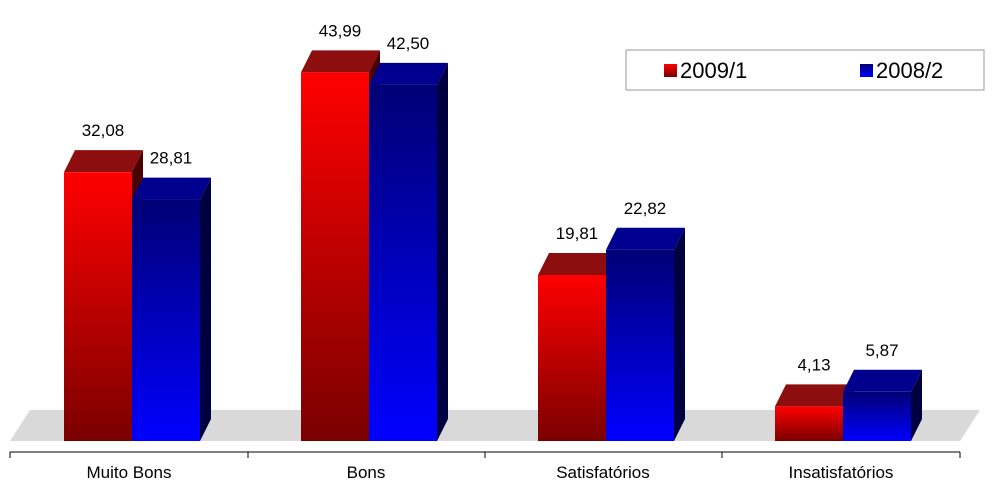 Image resolution: width=994 pixels, height=482 pixels. I want to click on data-label: 22,82, so click(645, 208).